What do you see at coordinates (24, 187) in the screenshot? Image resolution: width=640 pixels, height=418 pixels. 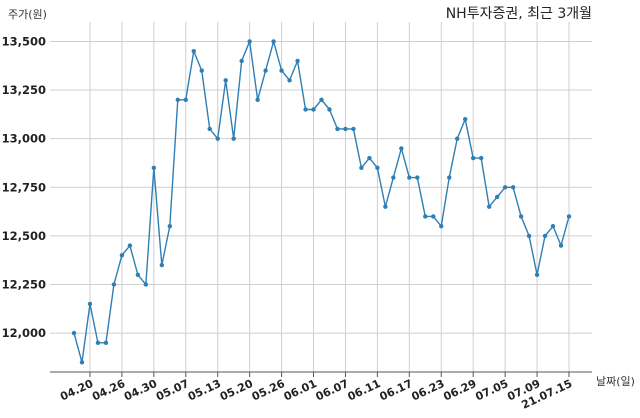 I see `y-tick-label: 12,750` at bounding box center [24, 187].